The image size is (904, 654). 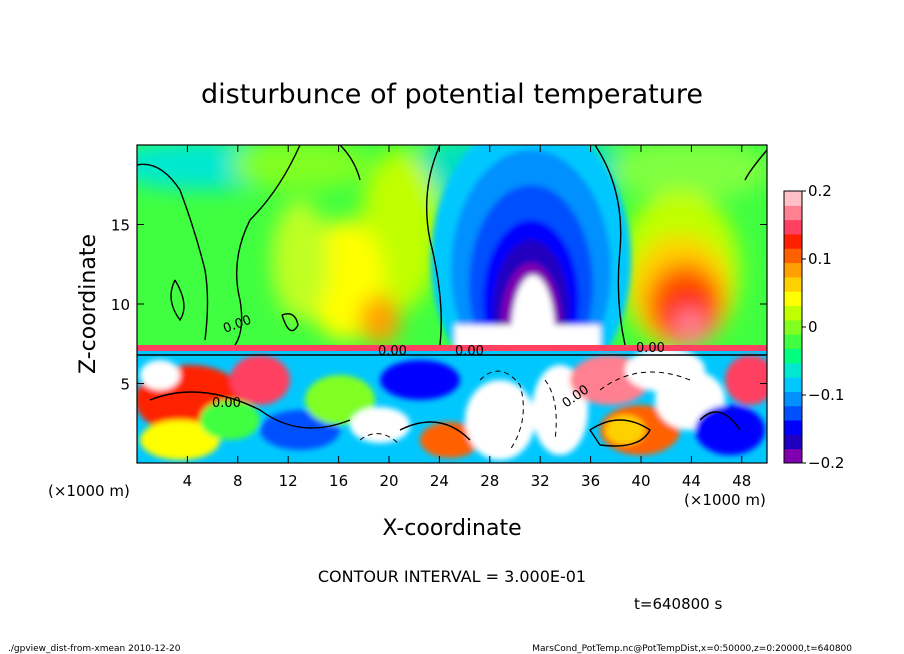 I want to click on colorbar, so click(x=793, y=327).